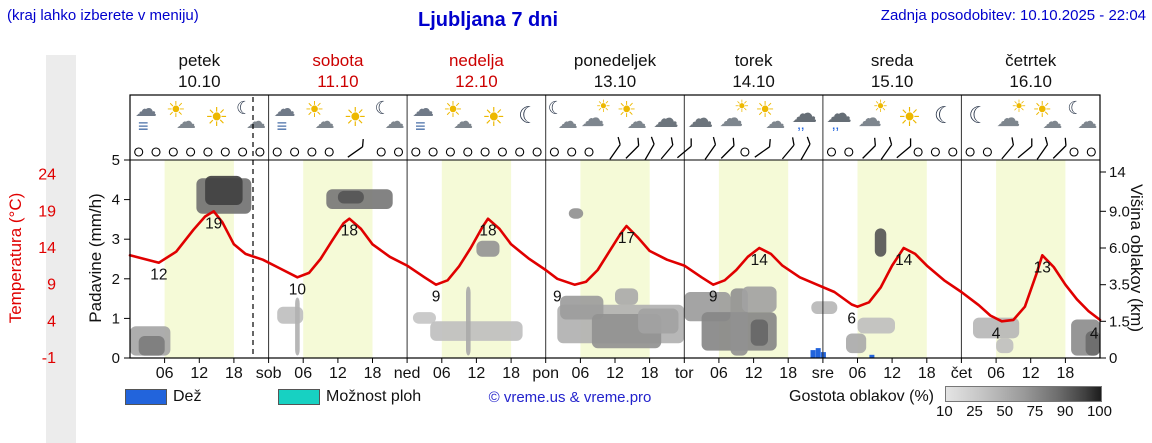 The height and width of the screenshot is (443, 1152). Describe the element at coordinates (1024, 411) in the screenshot. I see `cloud-density-scale: 10 25 50 75 90 100` at that location.